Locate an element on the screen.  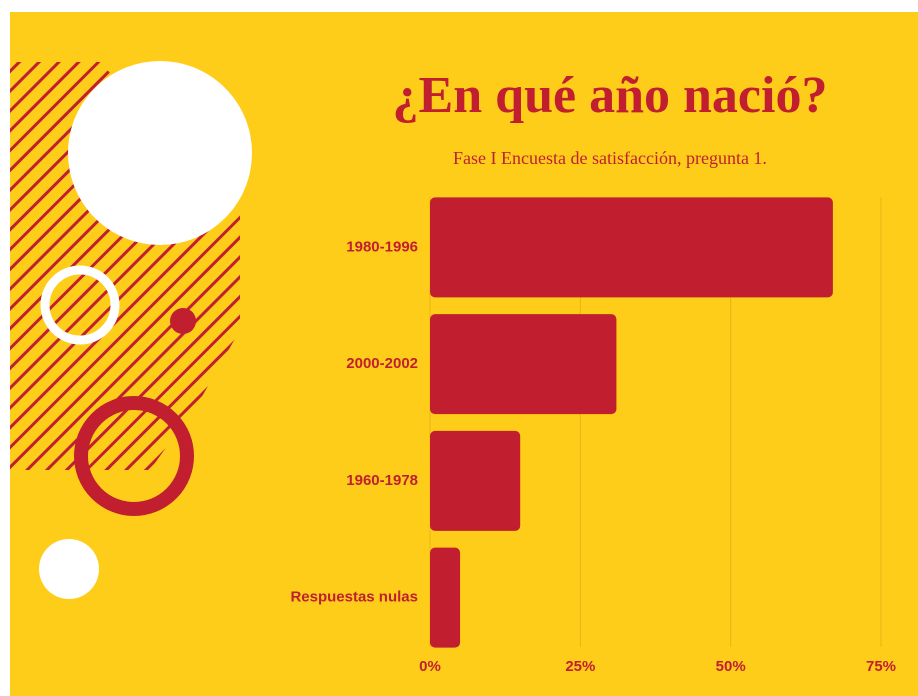
chart-title: ¿En qué año nació? is located at coordinates (610, 95).